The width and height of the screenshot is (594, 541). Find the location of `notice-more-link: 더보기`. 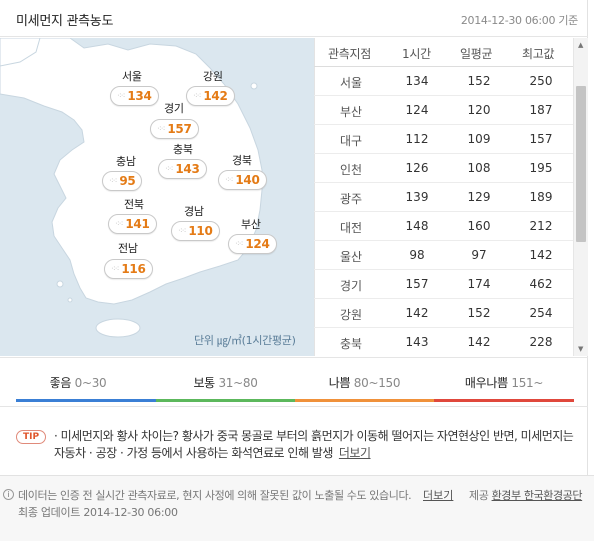

notice-more-link: 더보기 is located at coordinates (438, 495).